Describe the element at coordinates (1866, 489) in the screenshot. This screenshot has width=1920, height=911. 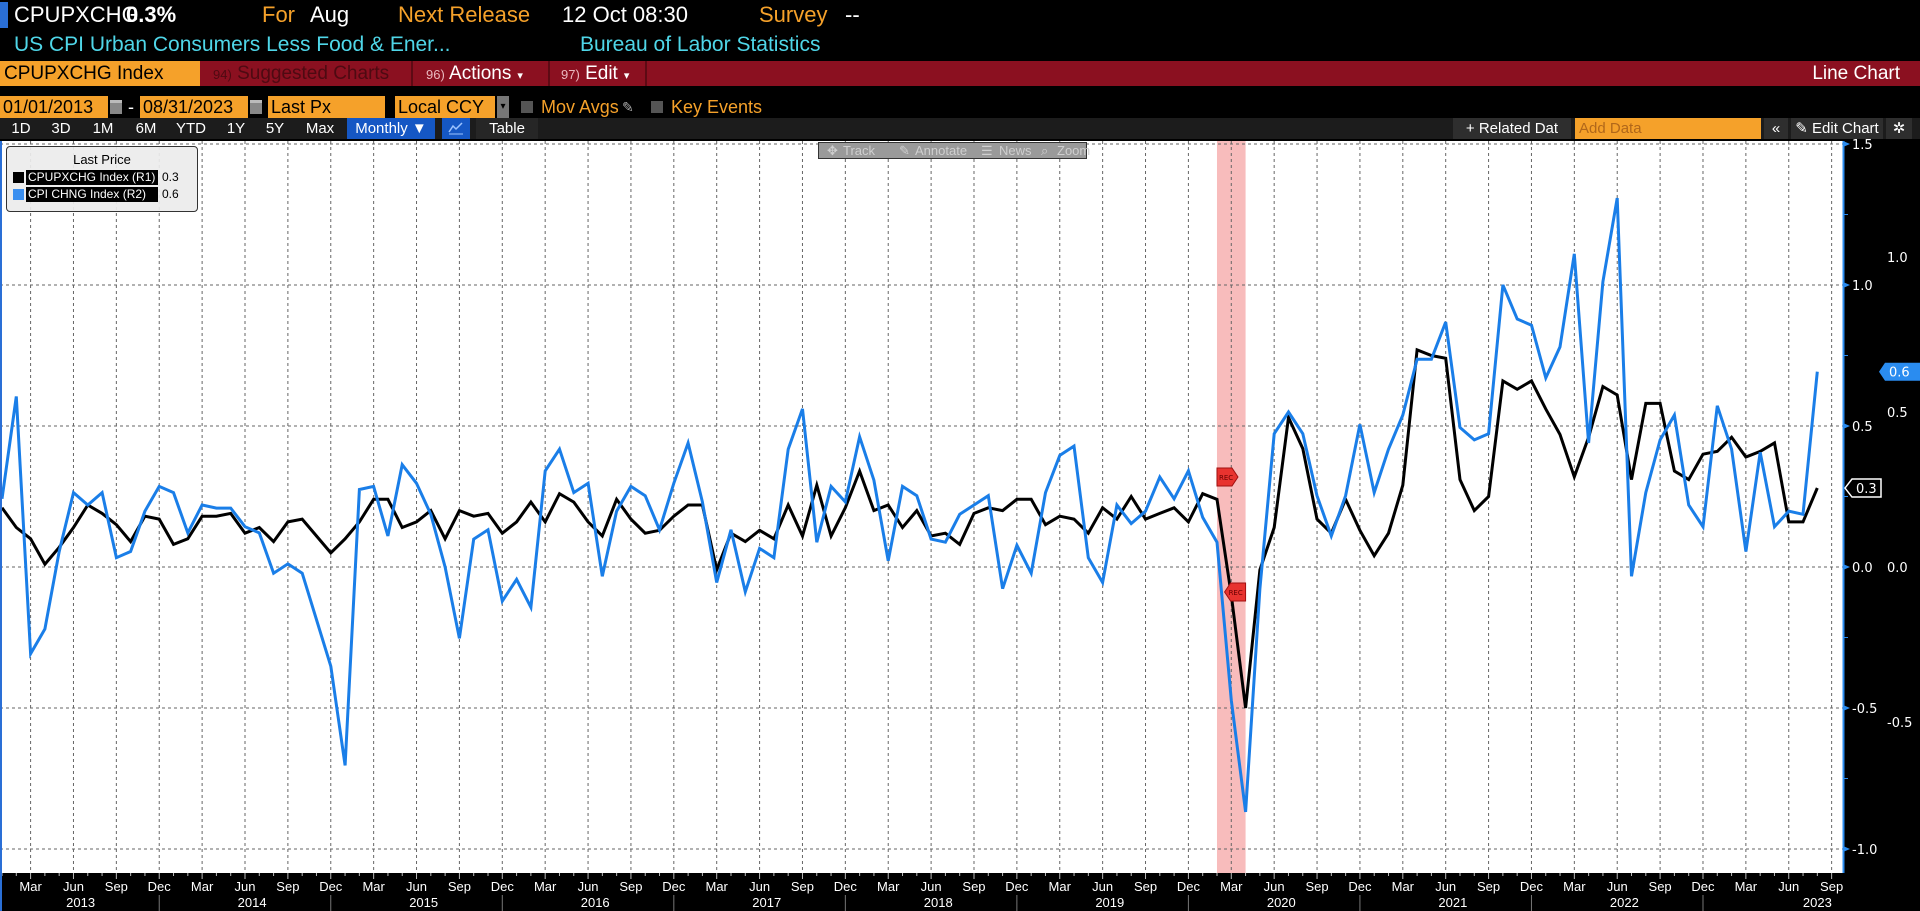
I see `last-value-tag-r1-label: 0.3` at that location.